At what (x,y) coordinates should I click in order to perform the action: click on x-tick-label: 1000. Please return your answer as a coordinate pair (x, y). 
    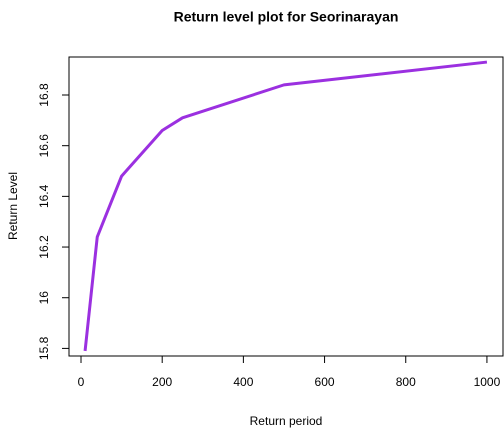
    Looking at the image, I should click on (487, 382).